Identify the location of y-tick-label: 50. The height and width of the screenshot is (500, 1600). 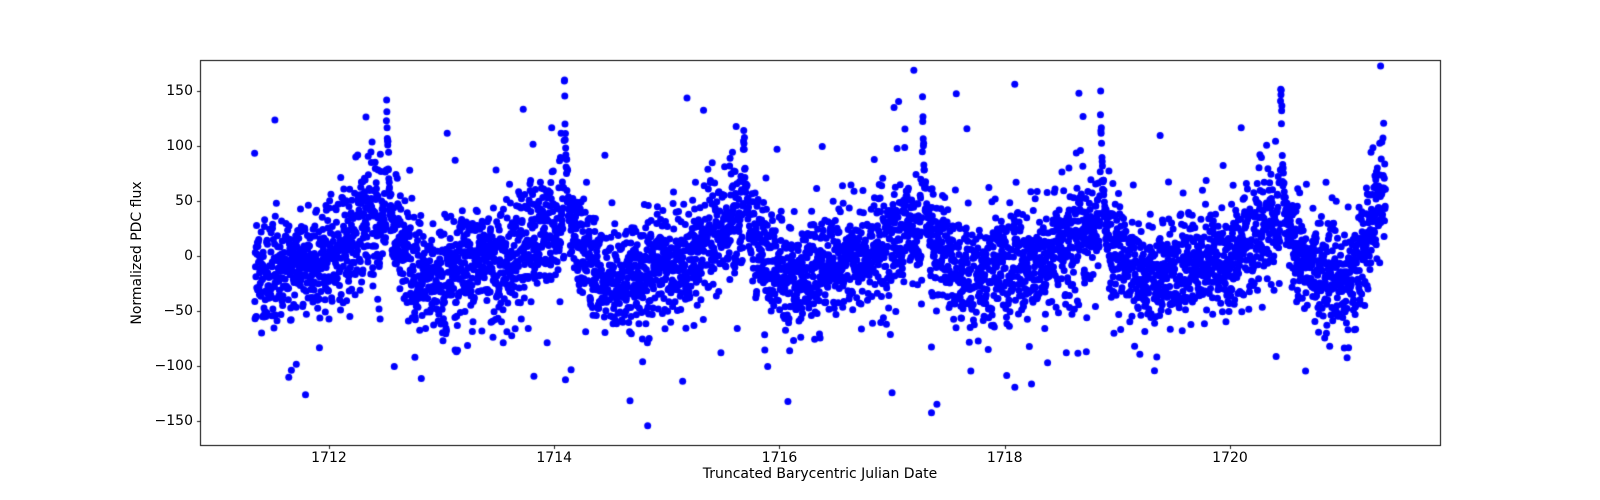
(184, 201).